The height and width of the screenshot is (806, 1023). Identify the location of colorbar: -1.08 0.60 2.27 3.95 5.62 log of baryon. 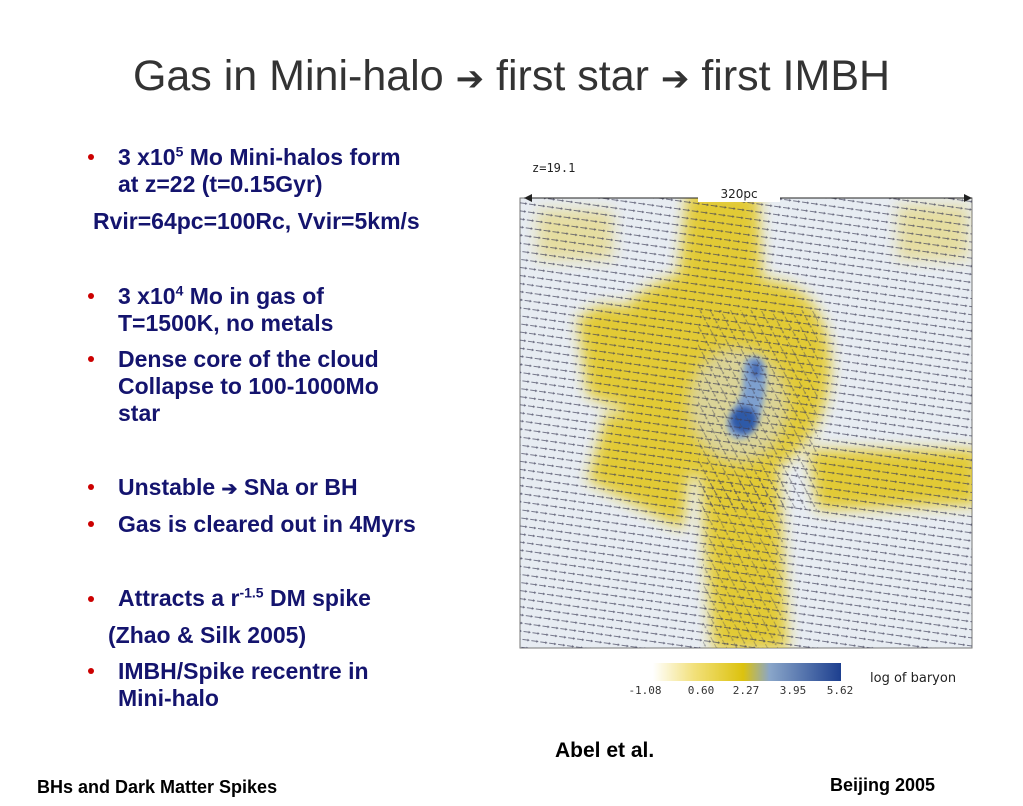
(792, 680).